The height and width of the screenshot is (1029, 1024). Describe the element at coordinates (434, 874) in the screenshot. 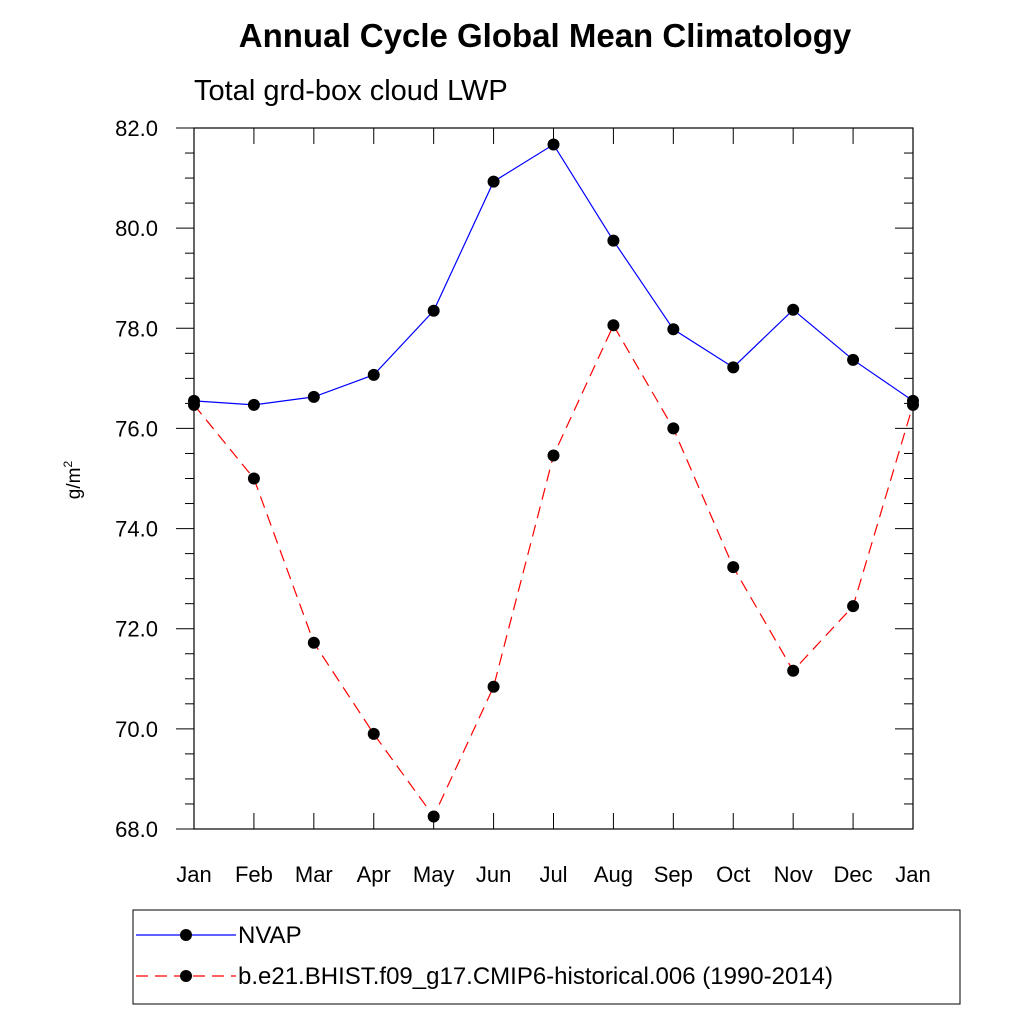

I see `x-tick-label: May` at that location.